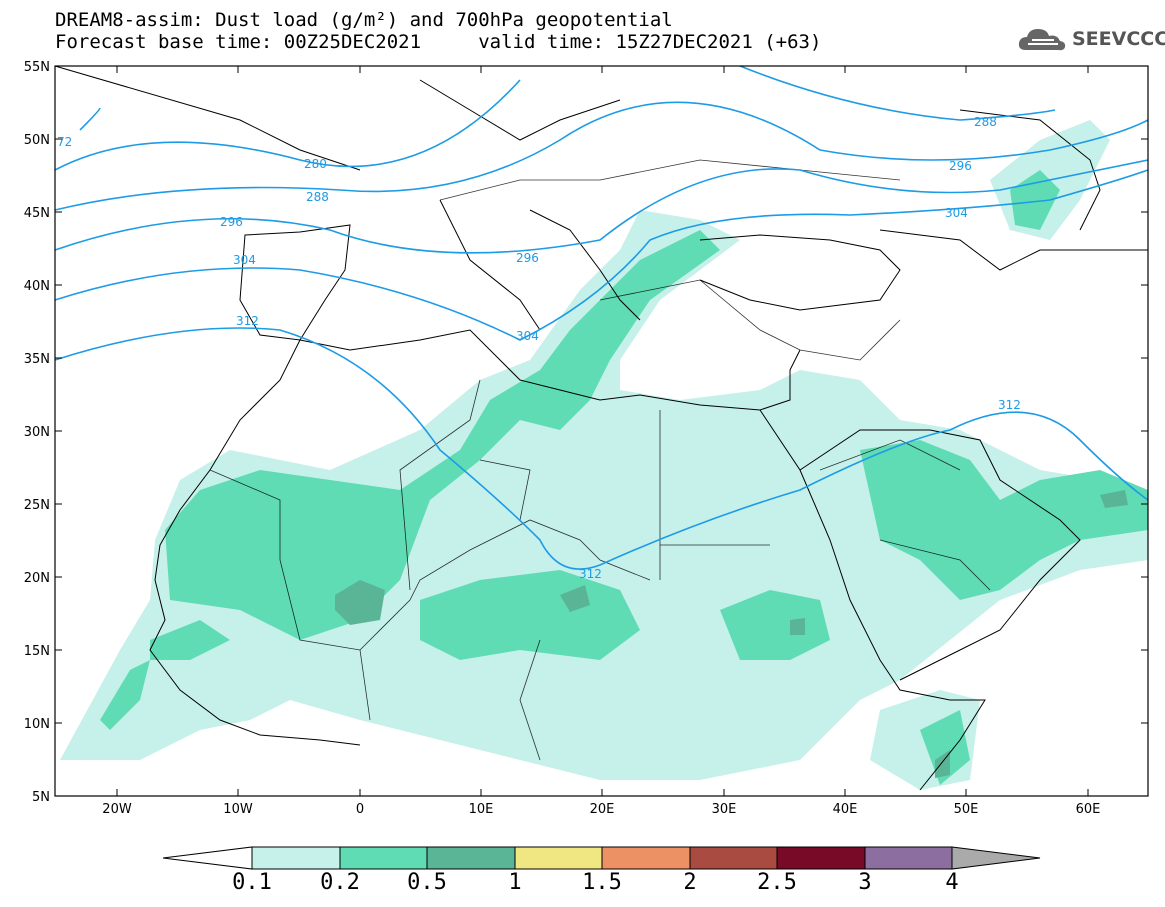 This screenshot has width=1165, height=907. What do you see at coordinates (37, 359) in the screenshot?
I see `lat-label: 35N` at bounding box center [37, 359].